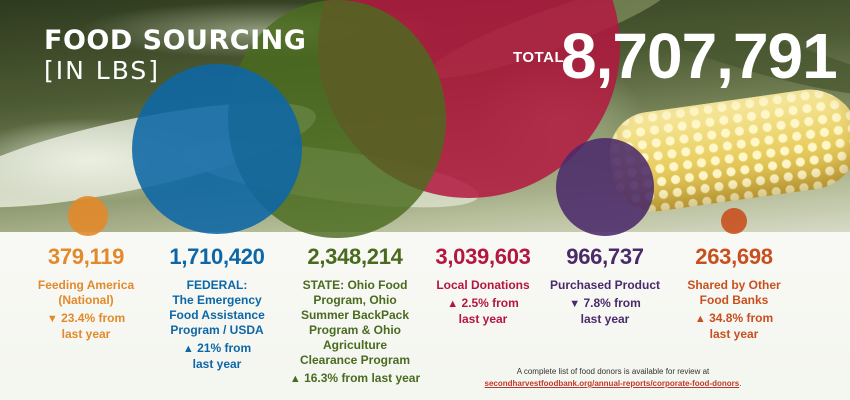 This screenshot has height=400, width=850. I want to click on category-label-line: FEDERAL:, so click(217, 285).